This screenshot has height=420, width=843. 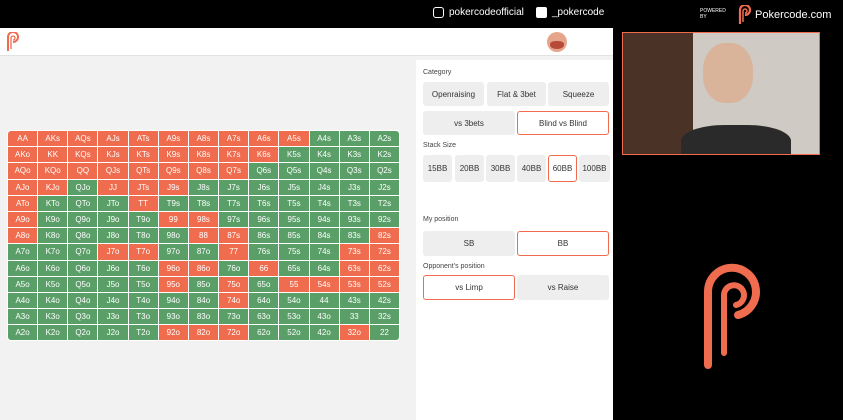 What do you see at coordinates (384, 284) in the screenshot?
I see `hand-cell-52s: 52s` at bounding box center [384, 284].